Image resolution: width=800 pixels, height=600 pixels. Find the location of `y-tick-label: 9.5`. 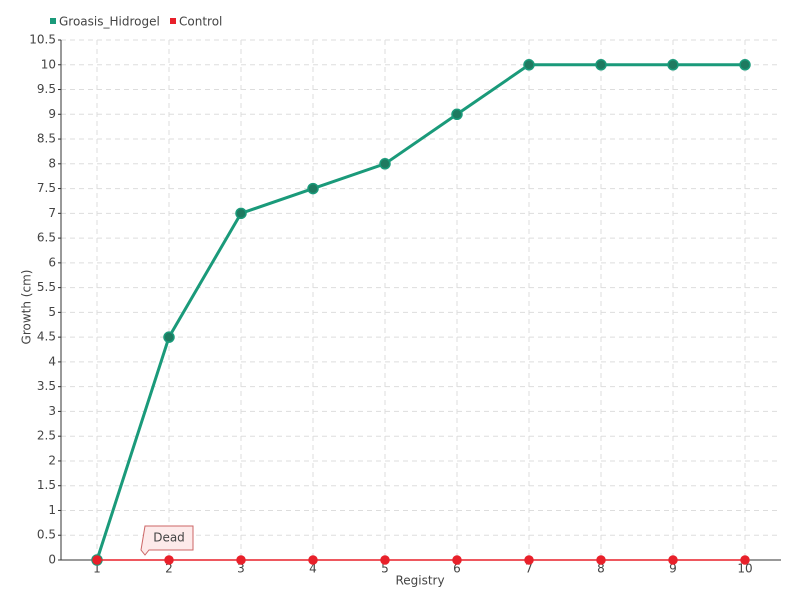

y-tick-label: 9.5 is located at coordinates (46, 89).